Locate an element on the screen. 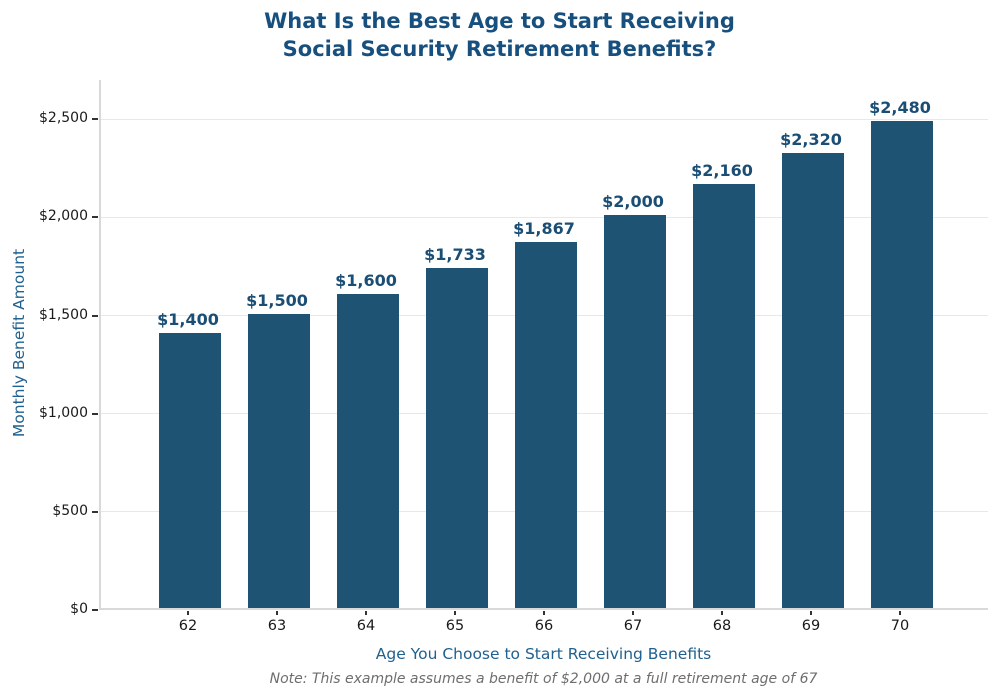  bar-value-label: $1,867 is located at coordinates (544, 228).